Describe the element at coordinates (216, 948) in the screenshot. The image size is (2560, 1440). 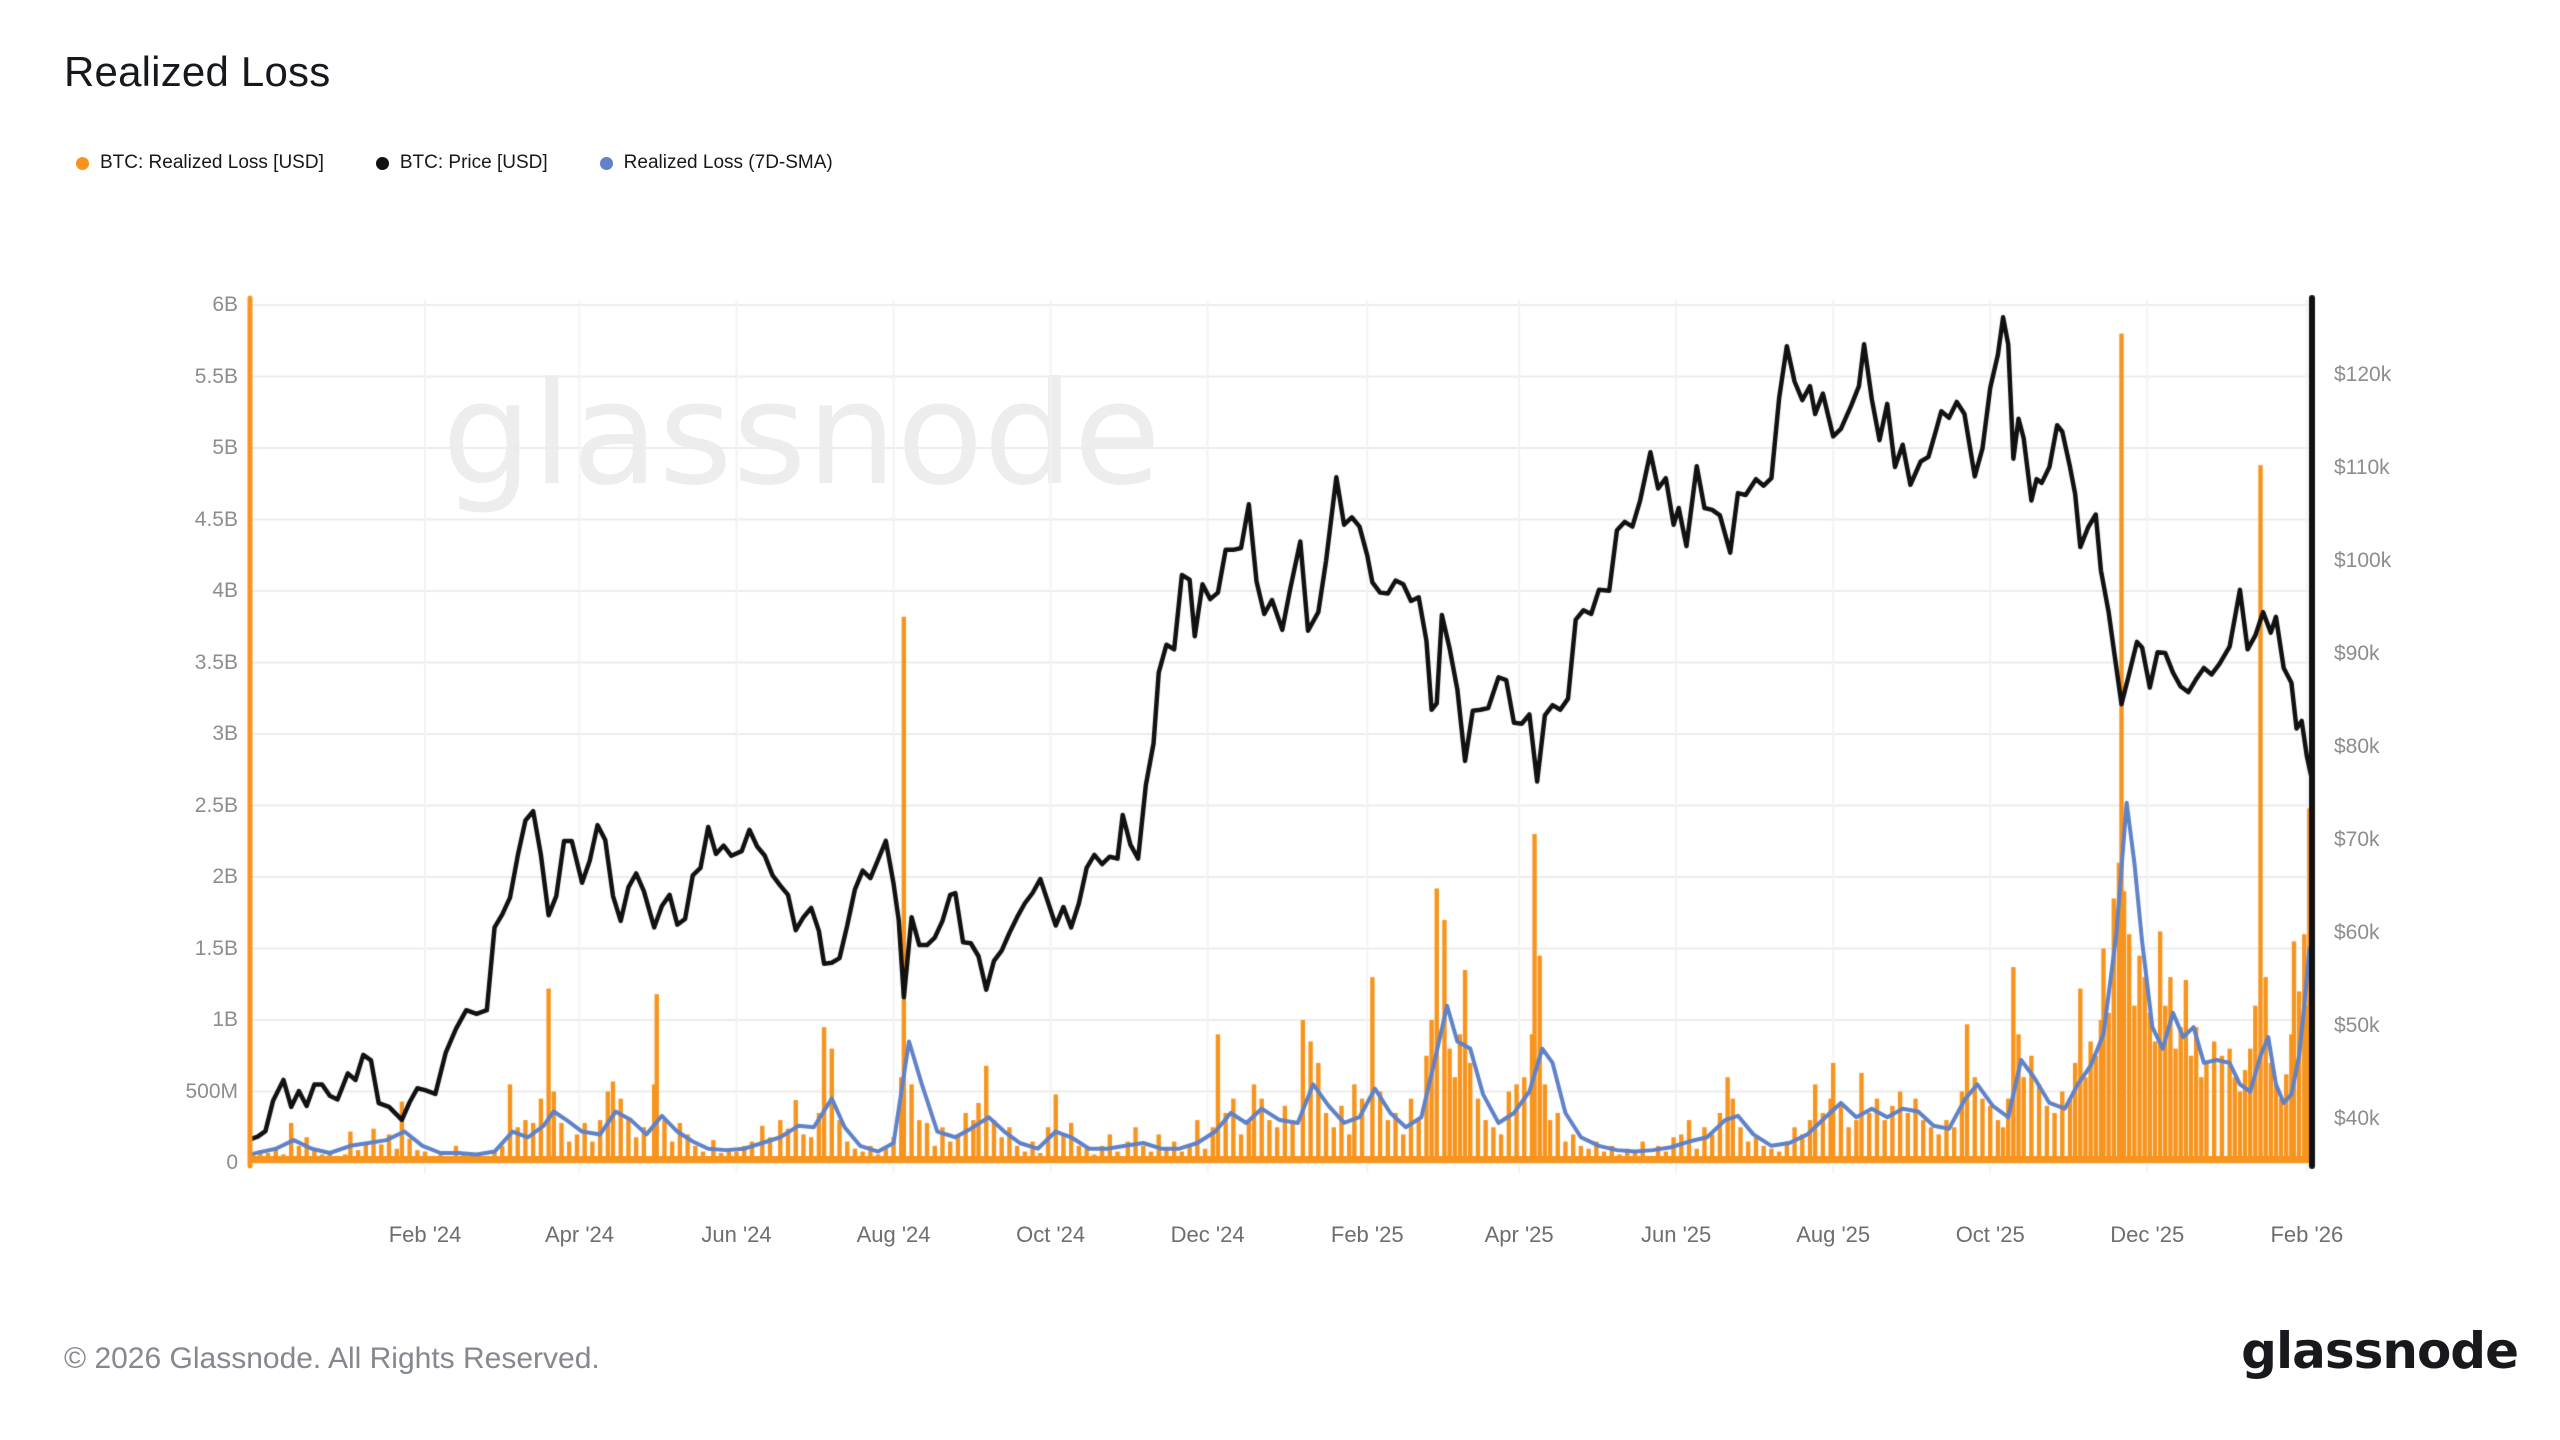
I see `left-axis-tick: 1.5B` at that location.